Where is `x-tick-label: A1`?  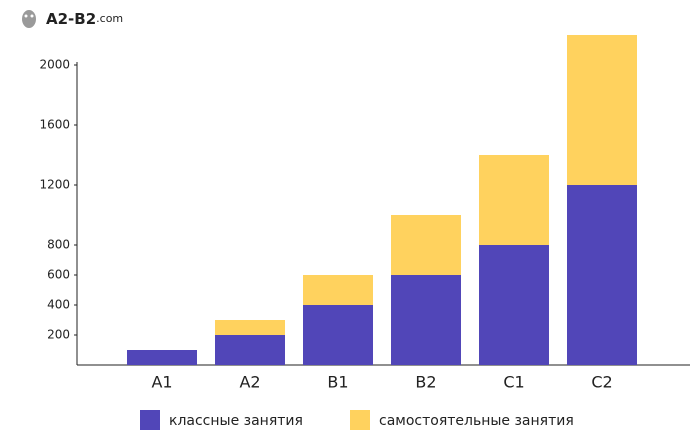
x-tick-label: A1 is located at coordinates (161, 382).